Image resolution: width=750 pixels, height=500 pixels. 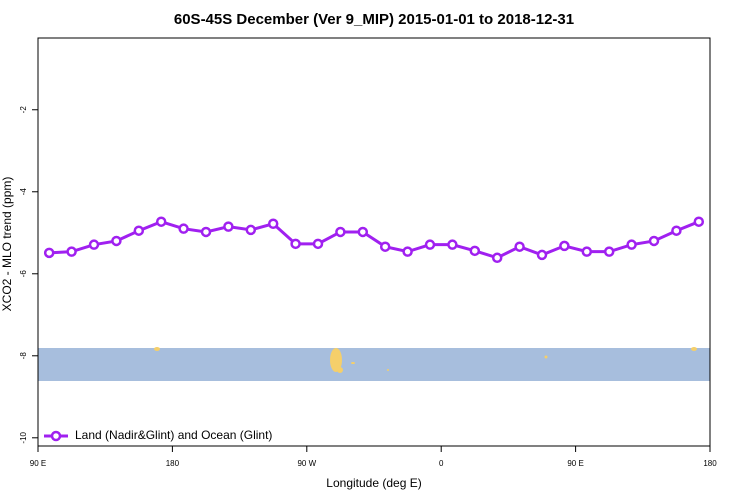 What do you see at coordinates (23, 437) in the screenshot?
I see `y-tick-label: -10` at bounding box center [23, 437].